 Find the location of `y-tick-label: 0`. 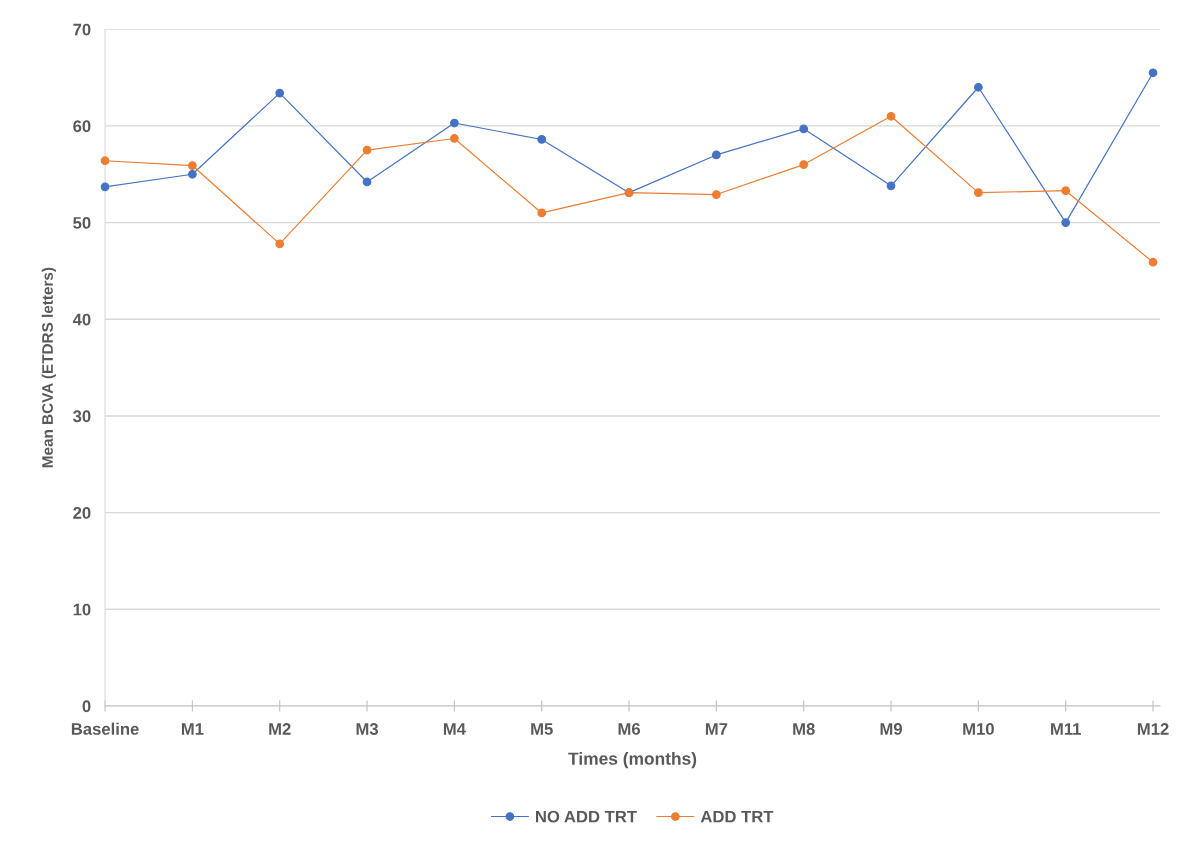

y-tick-label: 0 is located at coordinates (86, 706).